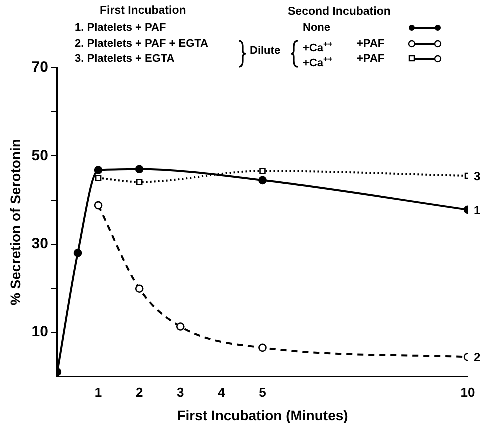 The height and width of the screenshot is (433, 484). What do you see at coordinates (15, 222) in the screenshot?
I see `y-axis-title: % Secretion of Serotonin` at bounding box center [15, 222].